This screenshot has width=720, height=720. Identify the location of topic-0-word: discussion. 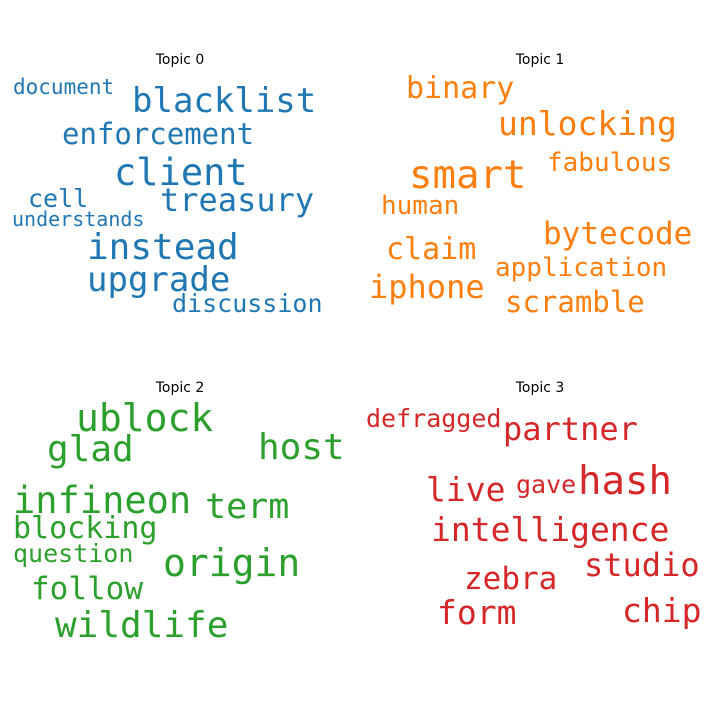
(247, 303).